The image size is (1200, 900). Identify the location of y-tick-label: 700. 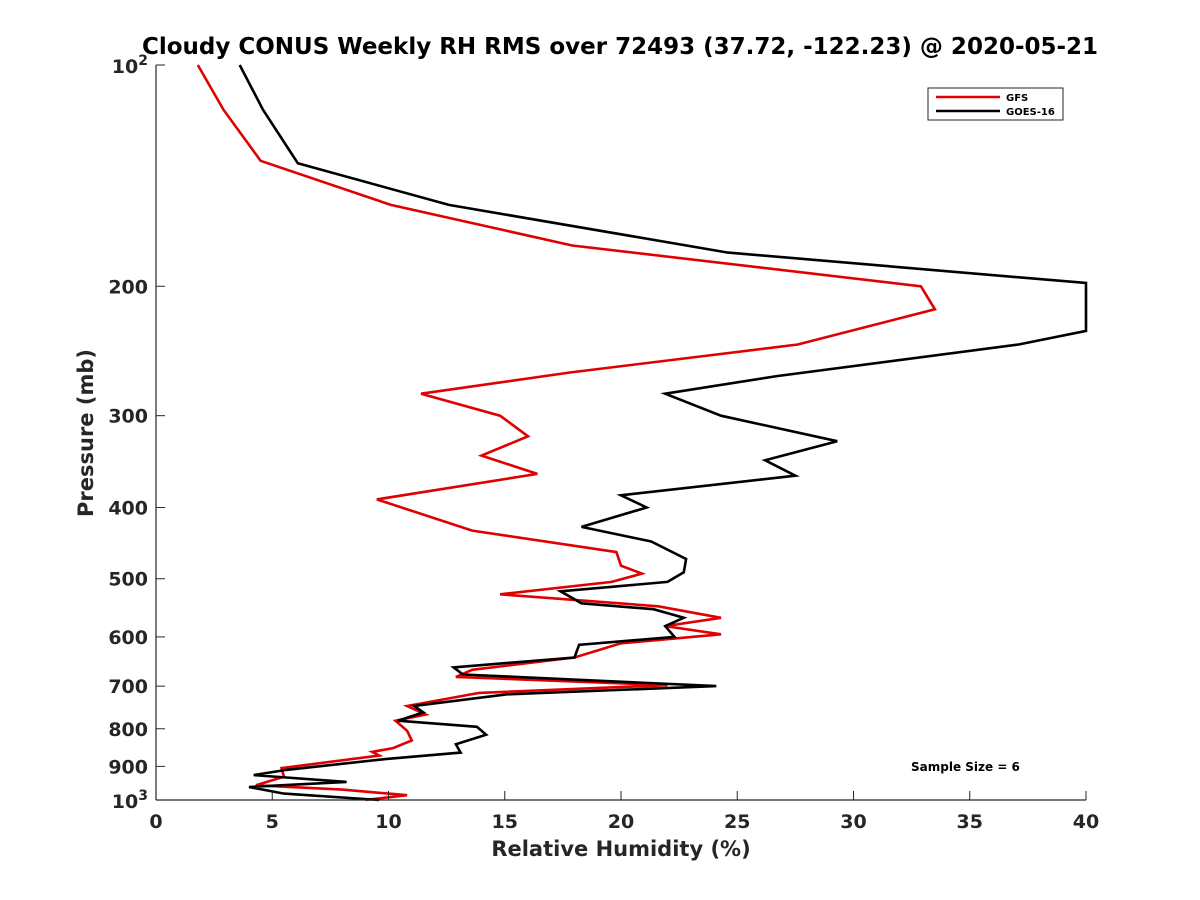
(128, 687).